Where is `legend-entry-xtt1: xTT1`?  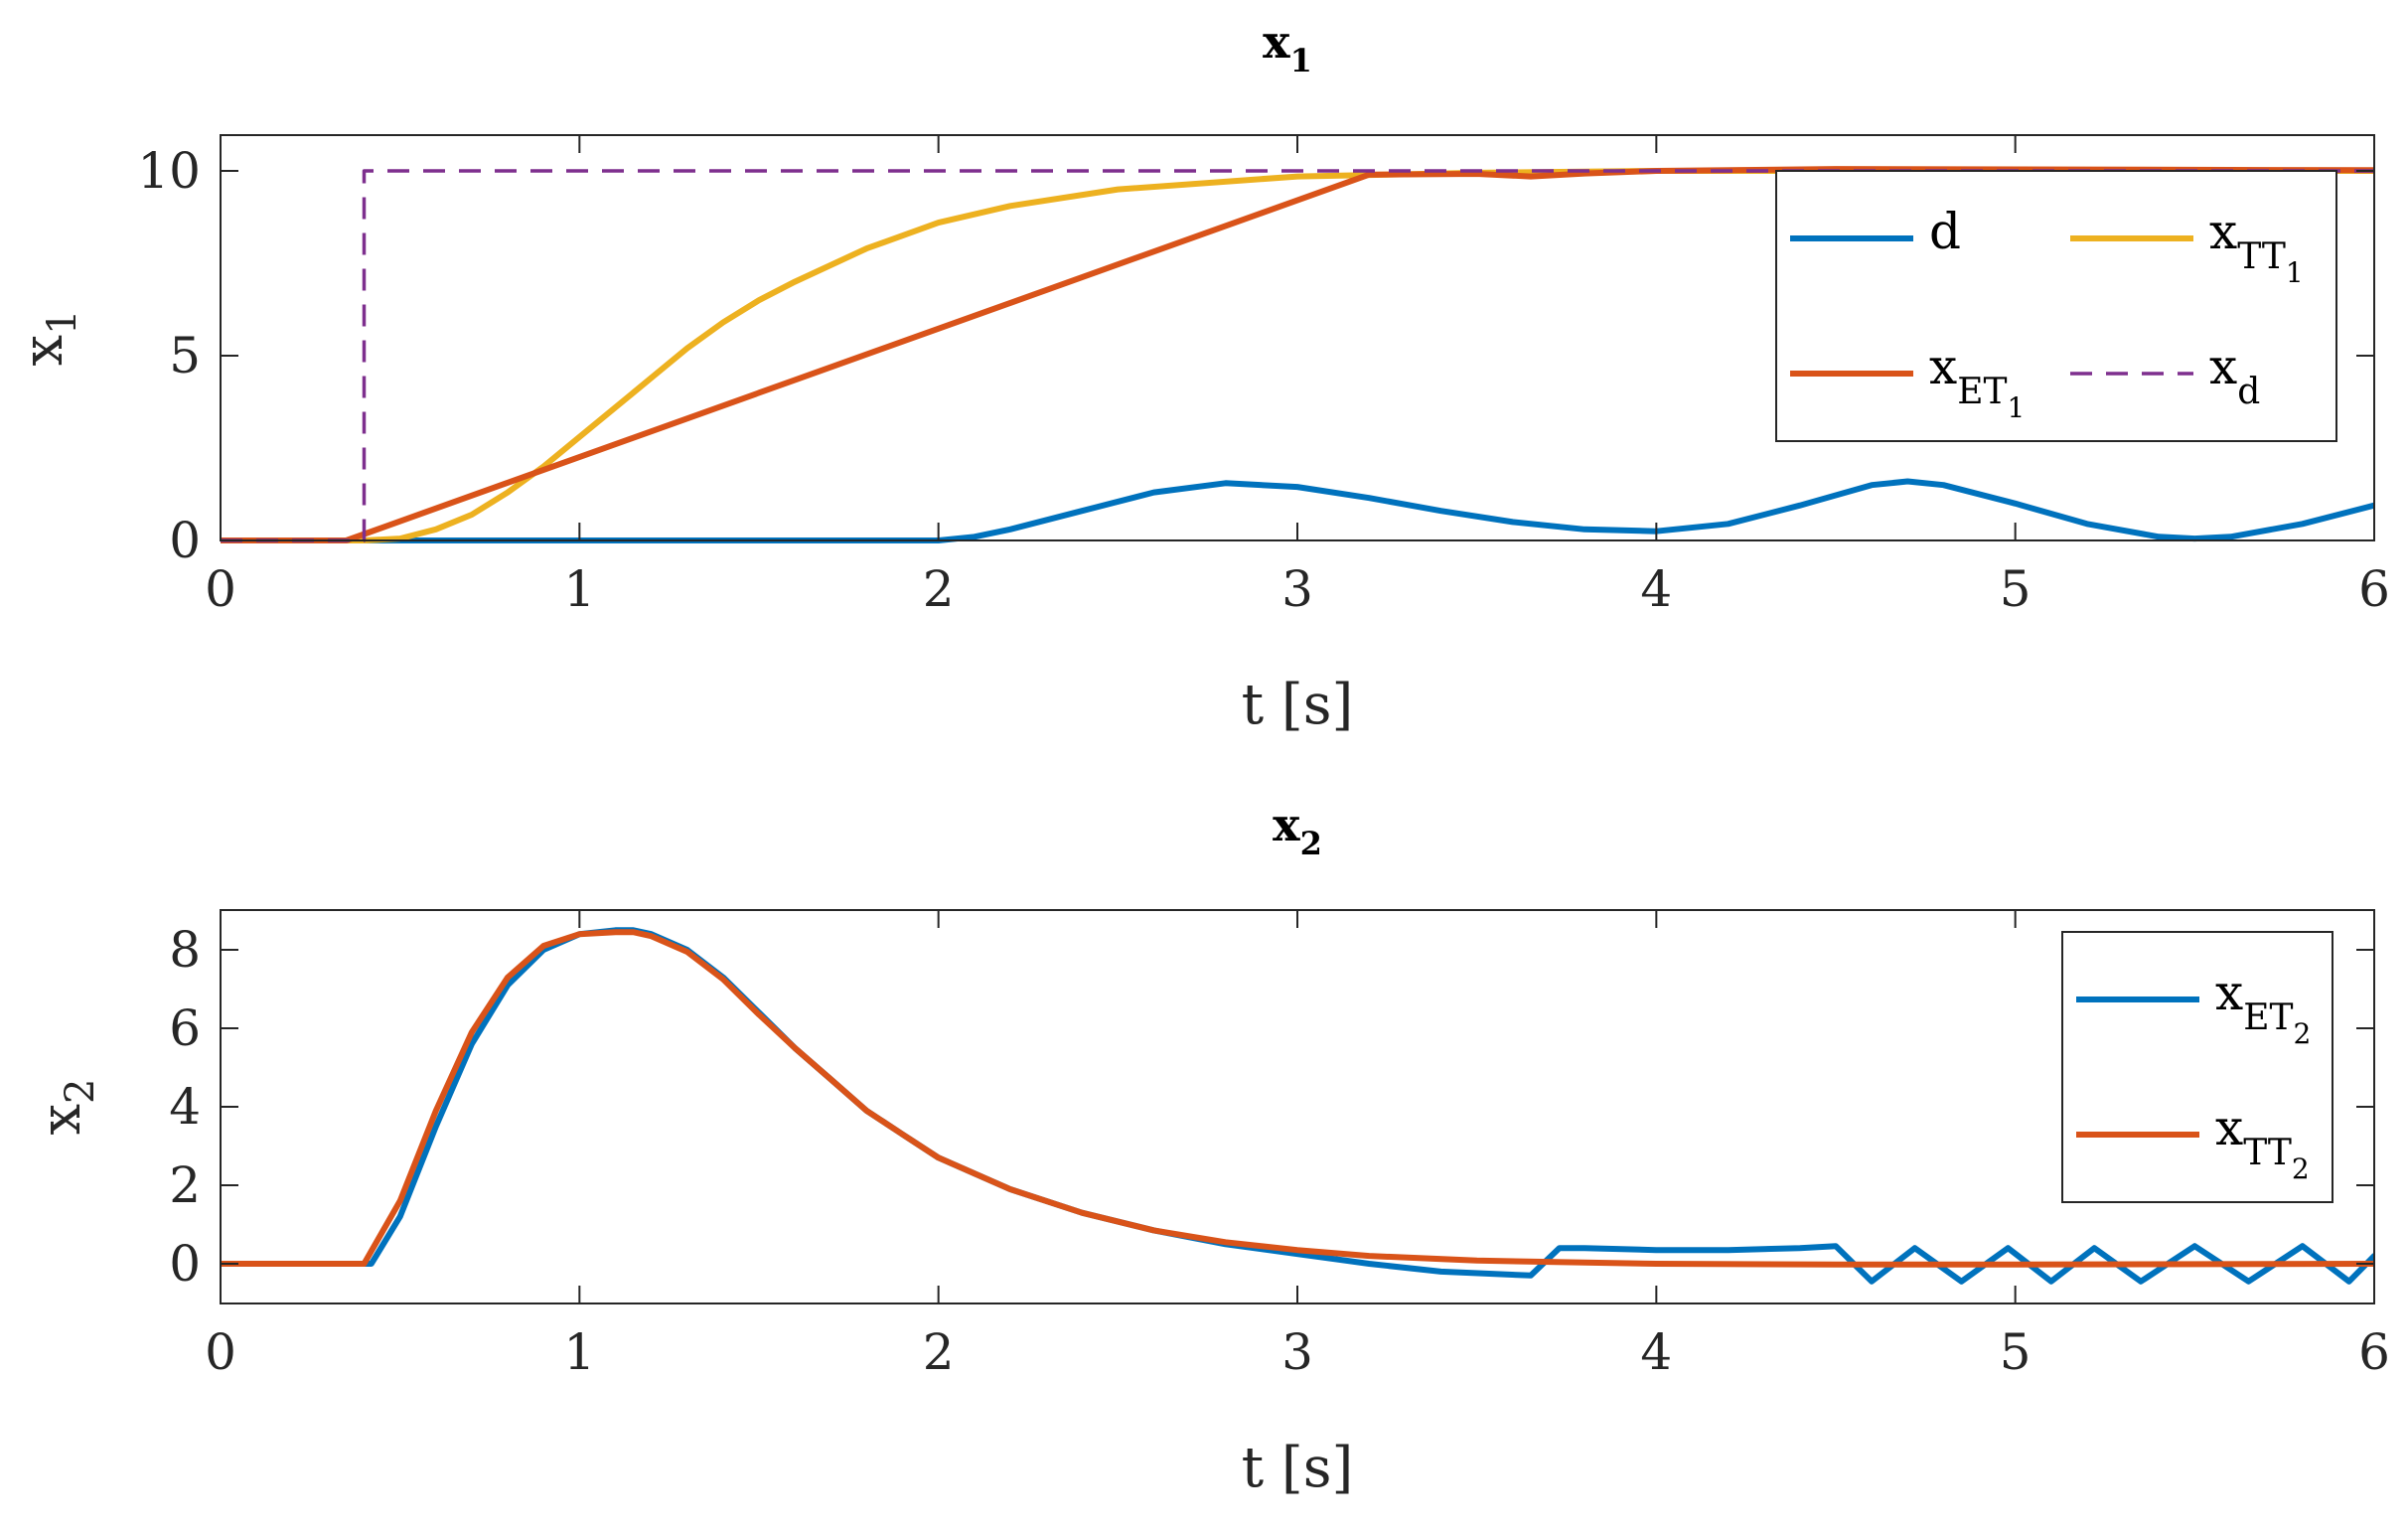 legend-entry-xtt1: xTT1 is located at coordinates (2256, 246).